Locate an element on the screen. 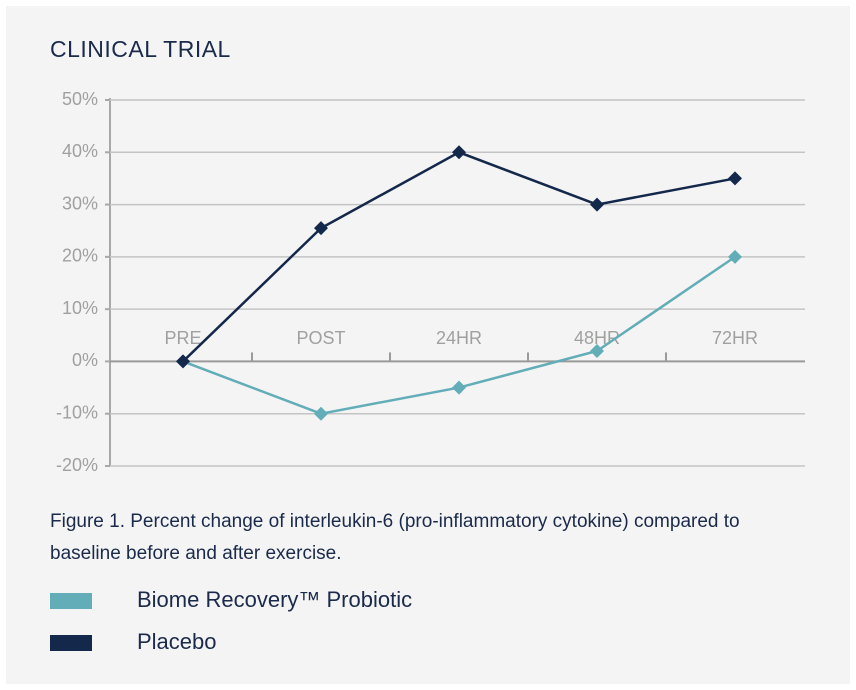  legend-label: Biome Recovery™ Probiotic is located at coordinates (274, 599).